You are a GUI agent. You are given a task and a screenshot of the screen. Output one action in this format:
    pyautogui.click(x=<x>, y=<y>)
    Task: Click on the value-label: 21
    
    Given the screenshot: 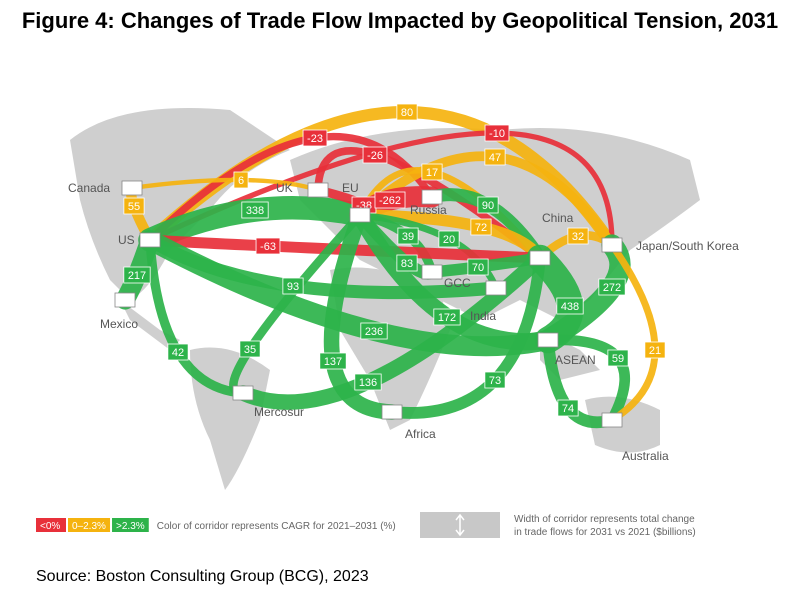 What is the action you would take?
    pyautogui.click(x=655, y=351)
    